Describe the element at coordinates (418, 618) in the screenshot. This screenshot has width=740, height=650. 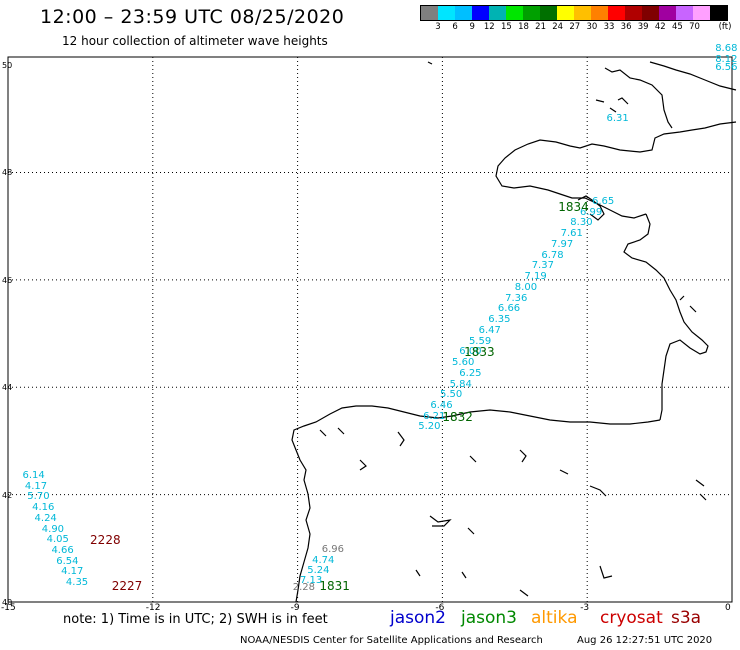
I see `satellite-name: jason2` at that location.